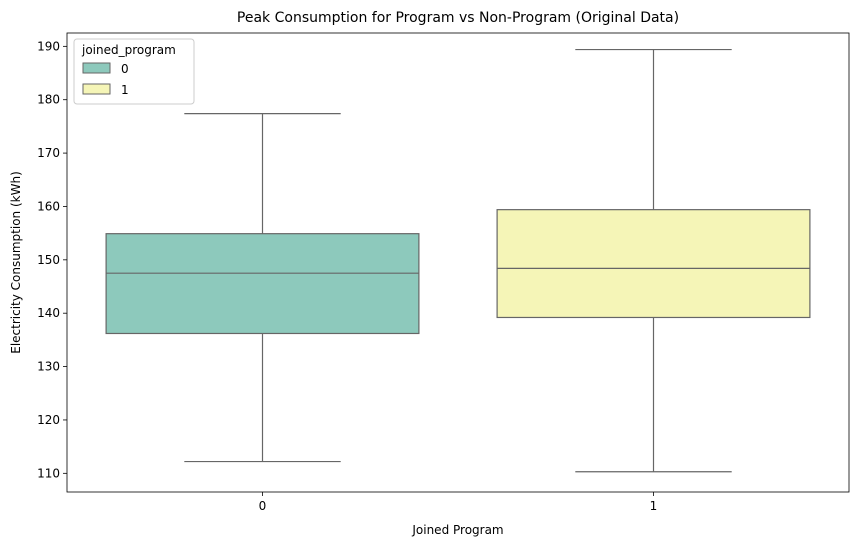 The width and height of the screenshot is (850, 545). I want to click on y-axis: 110 120 130 140 150 160 170 180 190, so click(52, 259).